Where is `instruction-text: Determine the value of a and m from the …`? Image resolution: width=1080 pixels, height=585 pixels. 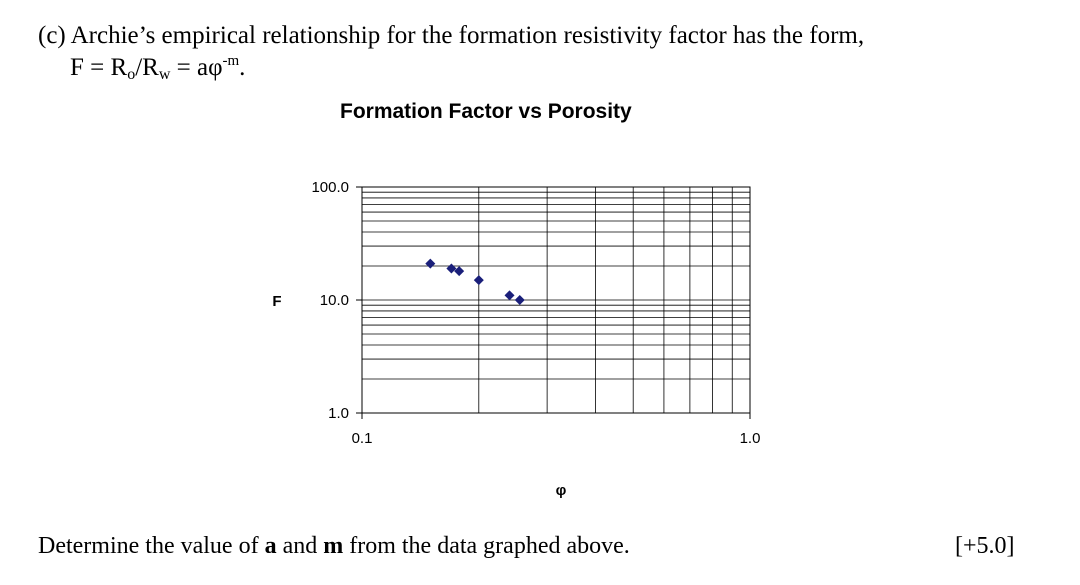 instruction-text: Determine the value of a and m from the … is located at coordinates (334, 546).